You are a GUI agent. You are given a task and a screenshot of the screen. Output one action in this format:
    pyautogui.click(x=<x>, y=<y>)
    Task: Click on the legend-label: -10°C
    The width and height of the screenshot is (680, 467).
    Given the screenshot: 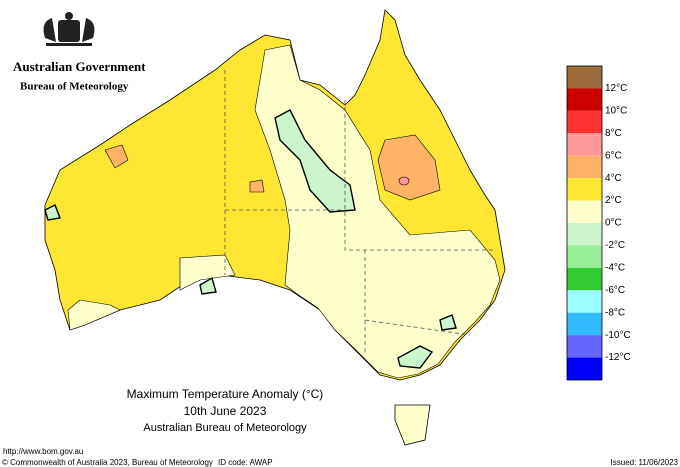 What is the action you would take?
    pyautogui.click(x=618, y=335)
    